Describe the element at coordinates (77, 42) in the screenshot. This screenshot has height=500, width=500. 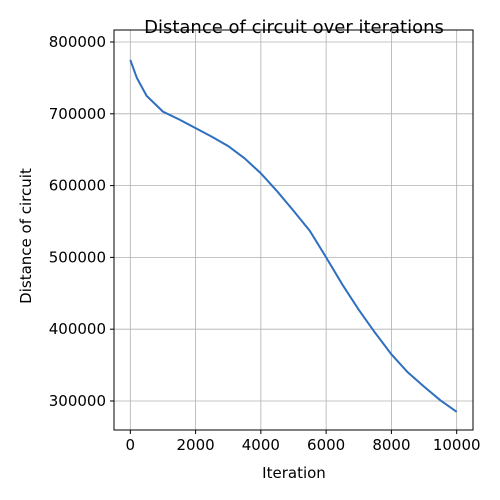
I see `y-tick-label: 800000` at that location.